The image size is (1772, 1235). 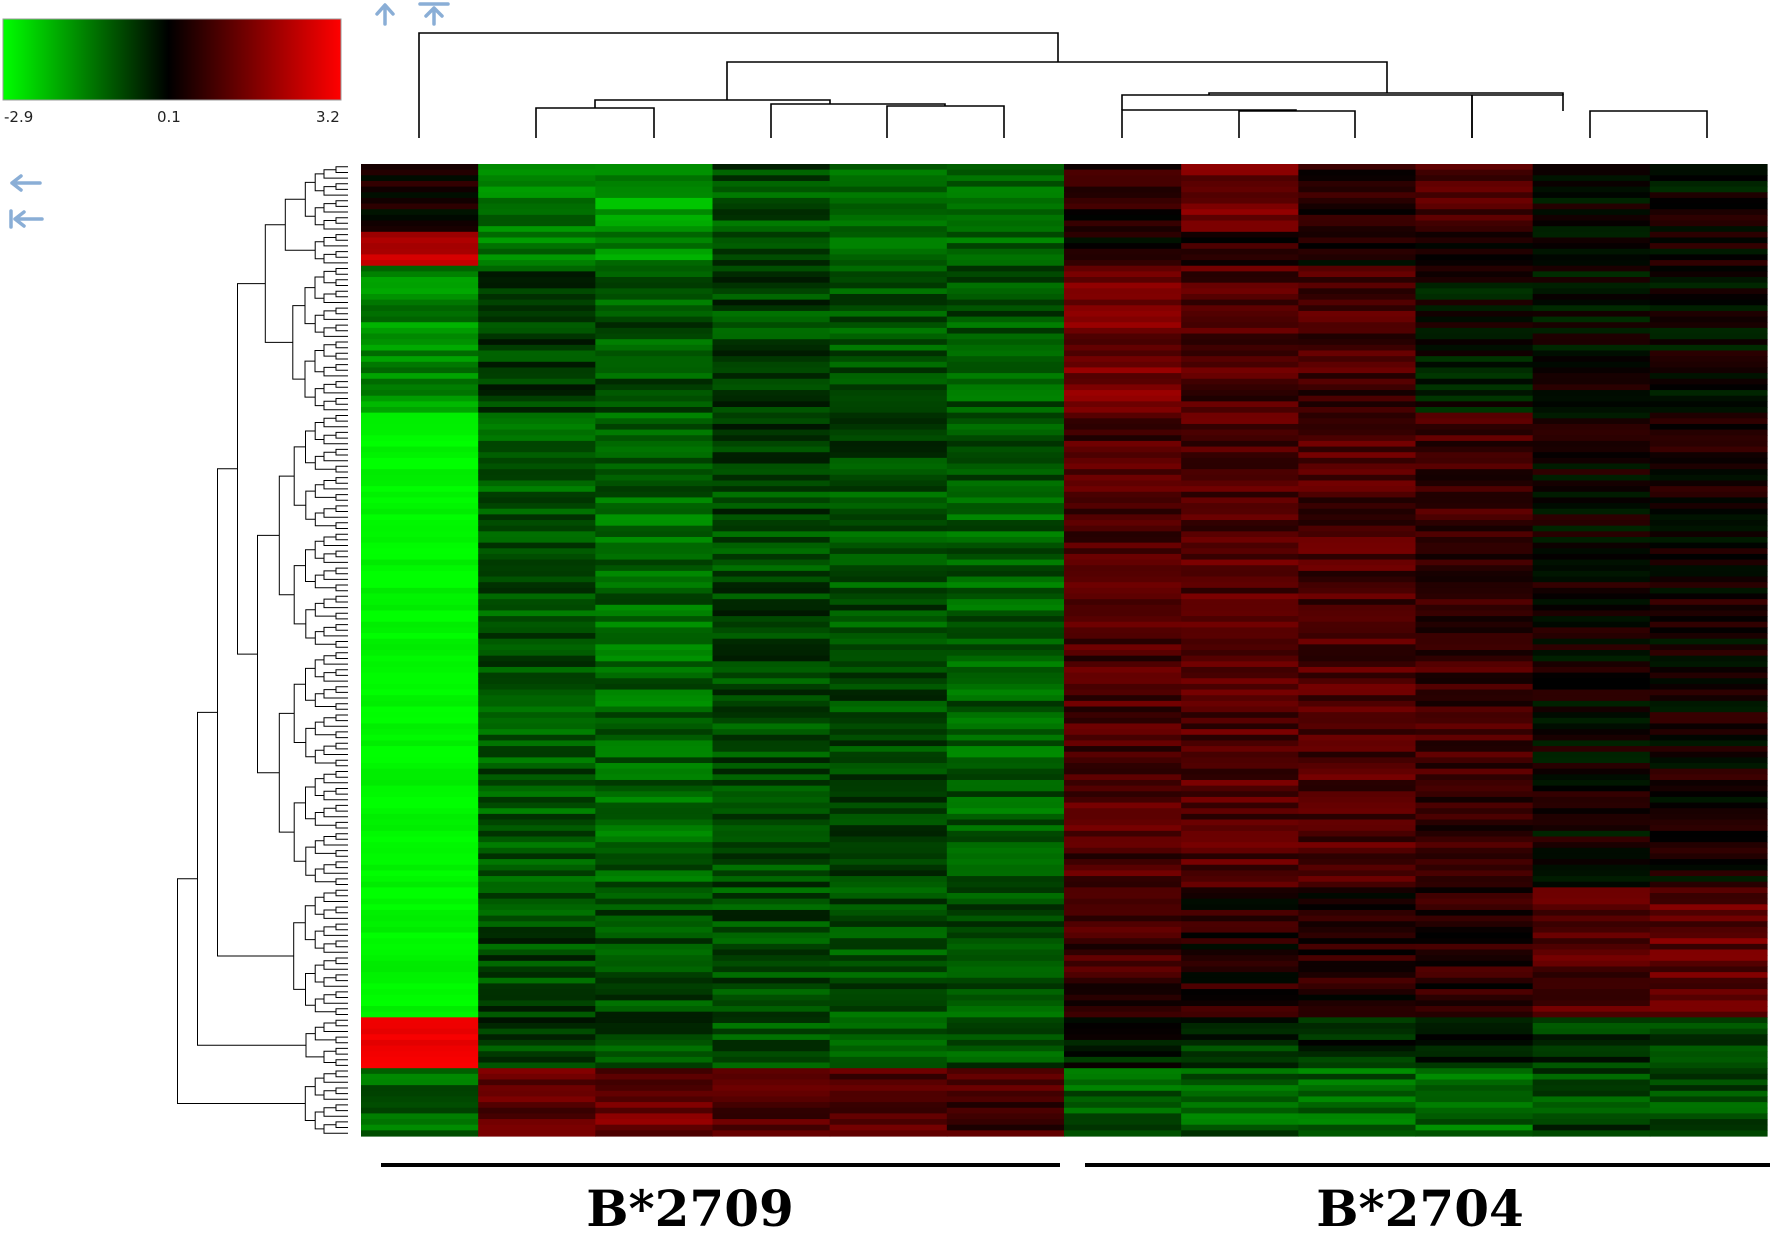 I want to click on arrow-up-to-top-icon, so click(x=434, y=14).